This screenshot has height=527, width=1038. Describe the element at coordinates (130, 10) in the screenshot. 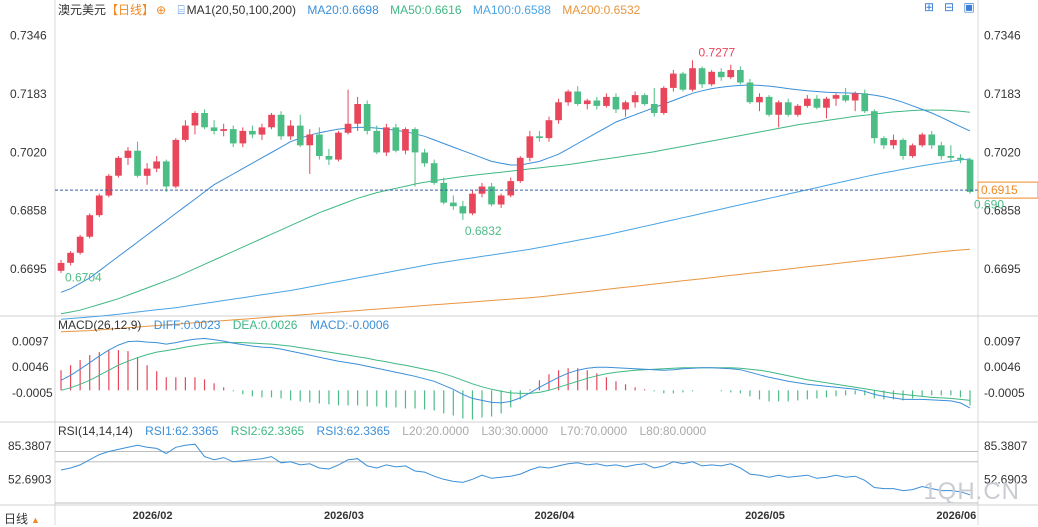

I see `period-label: 【日线】` at that location.